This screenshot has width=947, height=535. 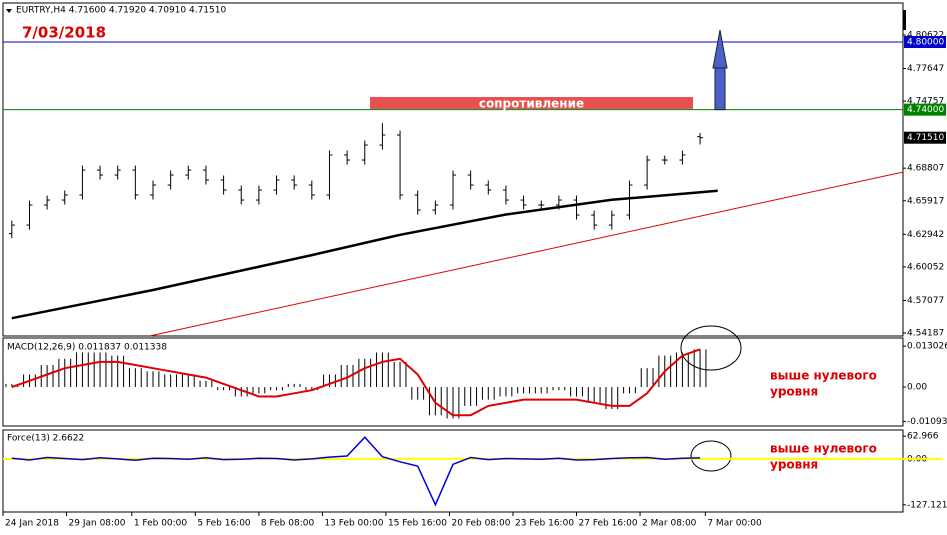 What do you see at coordinates (64, 33) in the screenshot?
I see `date-annotation: 7/03/2018` at bounding box center [64, 33].